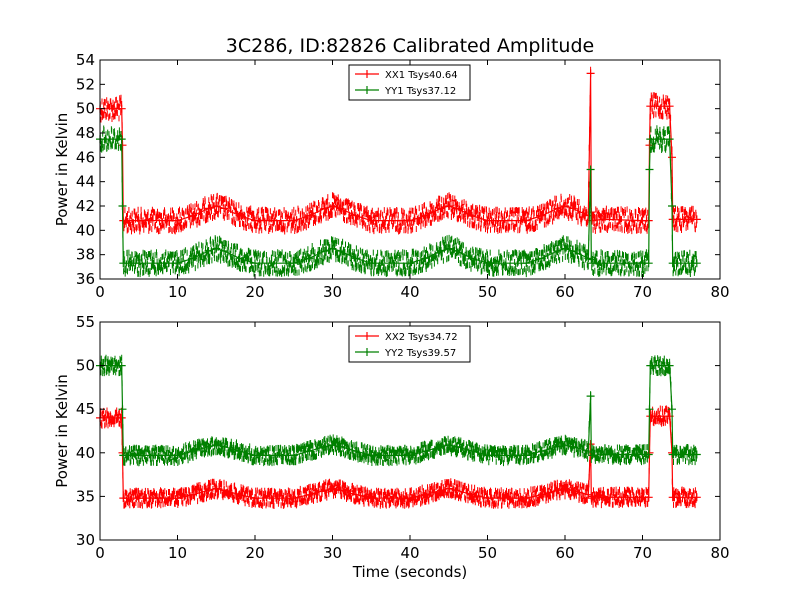  Describe the element at coordinates (85, 206) in the screenshot. I see `y-tick-label: 42` at that location.